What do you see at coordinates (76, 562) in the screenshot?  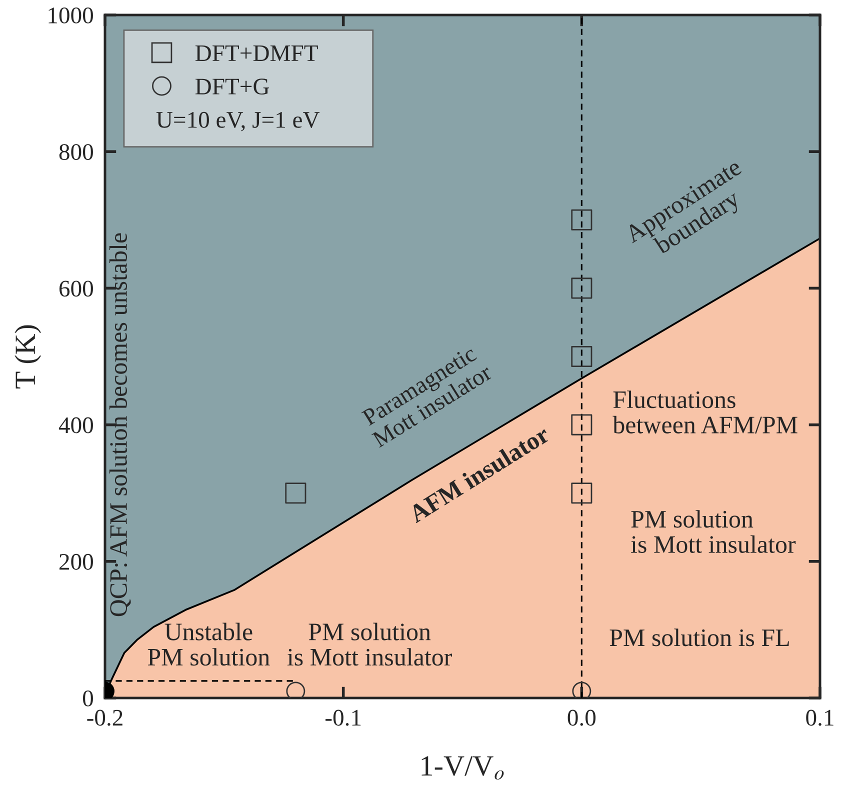 I see `y-tick-label: 200` at bounding box center [76, 562].